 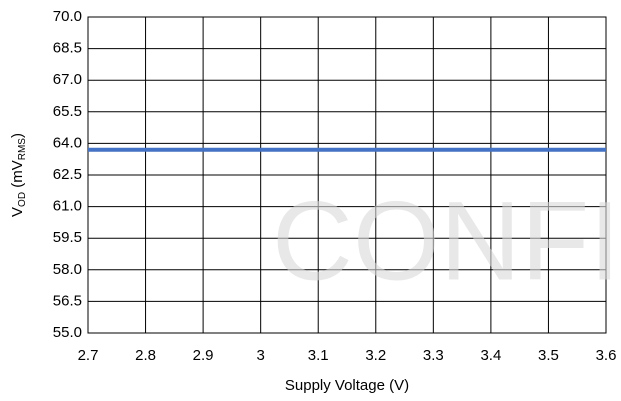 I want to click on y-tick-label: 62.5, so click(x=67, y=174).